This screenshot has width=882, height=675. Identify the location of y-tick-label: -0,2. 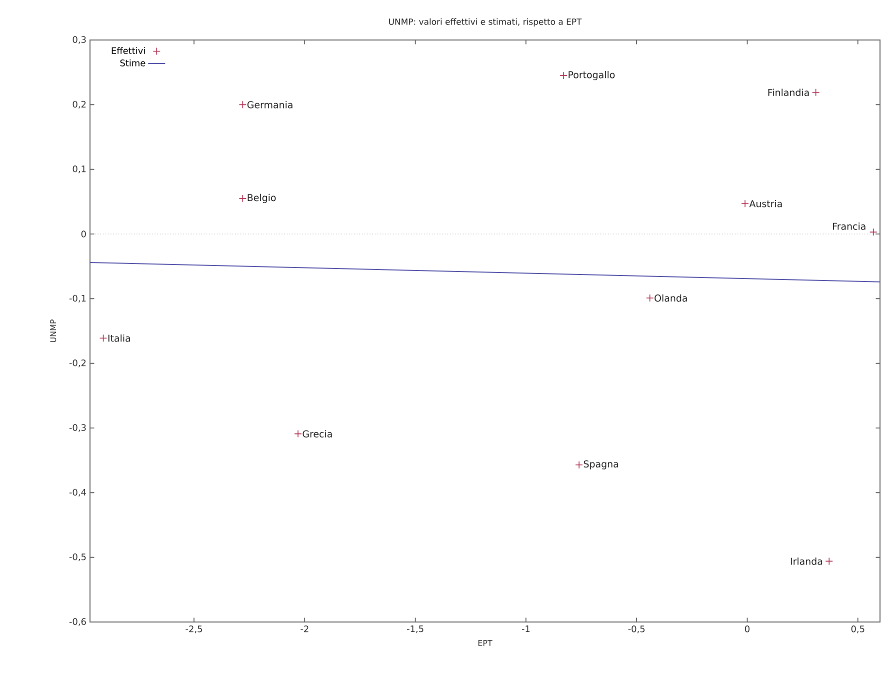
(77, 363).